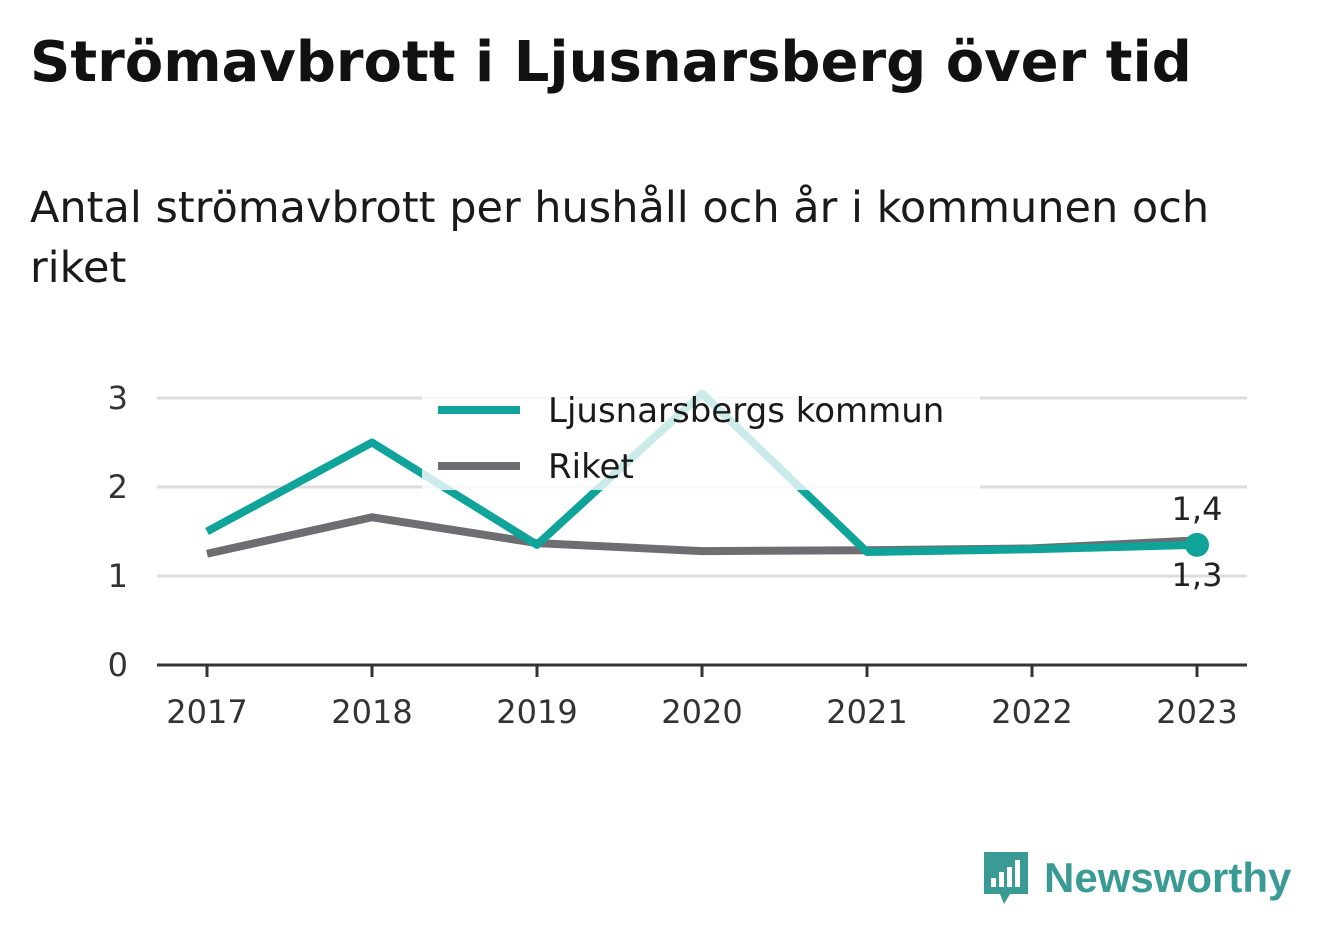  I want to click on end-label-riket: 1,4, so click(1197, 509).